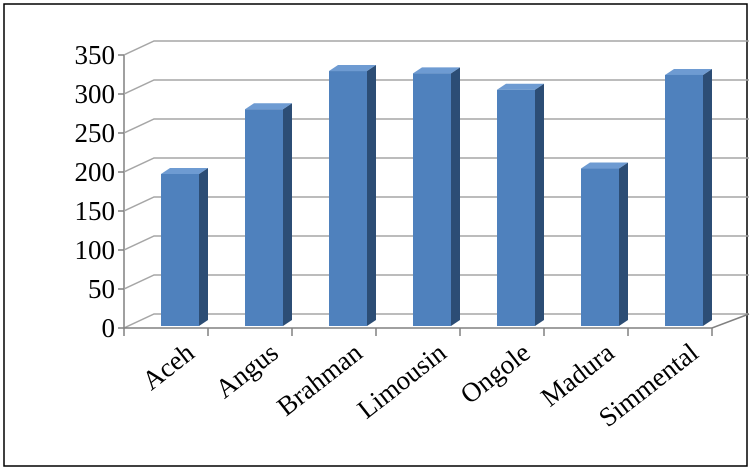  Describe the element at coordinates (95, 211) in the screenshot. I see `y-tick-label: 150` at that location.